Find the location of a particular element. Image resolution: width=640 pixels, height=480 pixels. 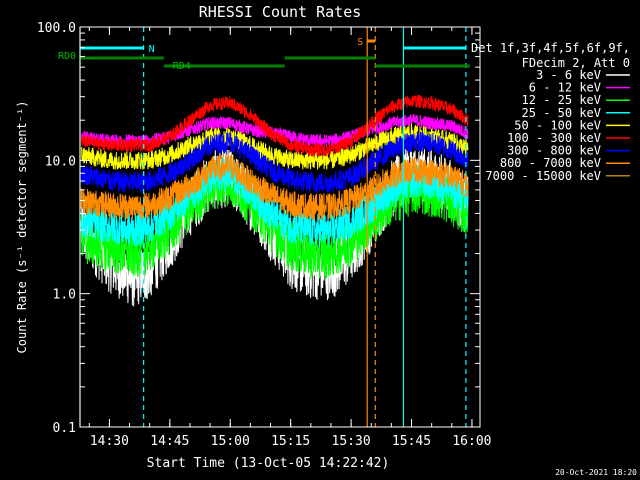

y-axis-label: Count Rate (s⁻¹ detector segment⁻¹) is located at coordinates (22, 227).